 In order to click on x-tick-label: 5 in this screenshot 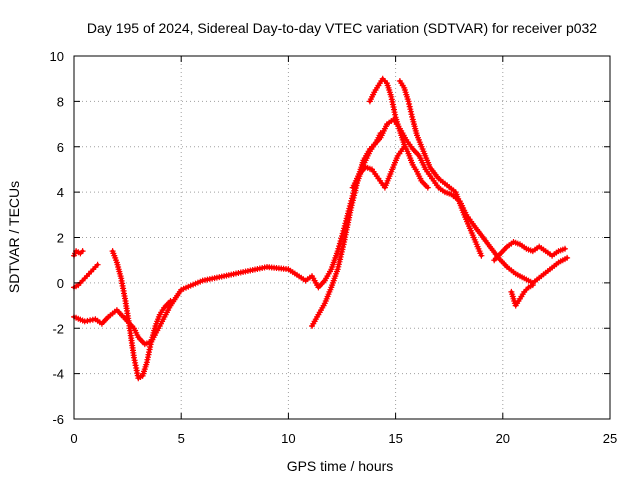, I will do `click(181, 438)`.